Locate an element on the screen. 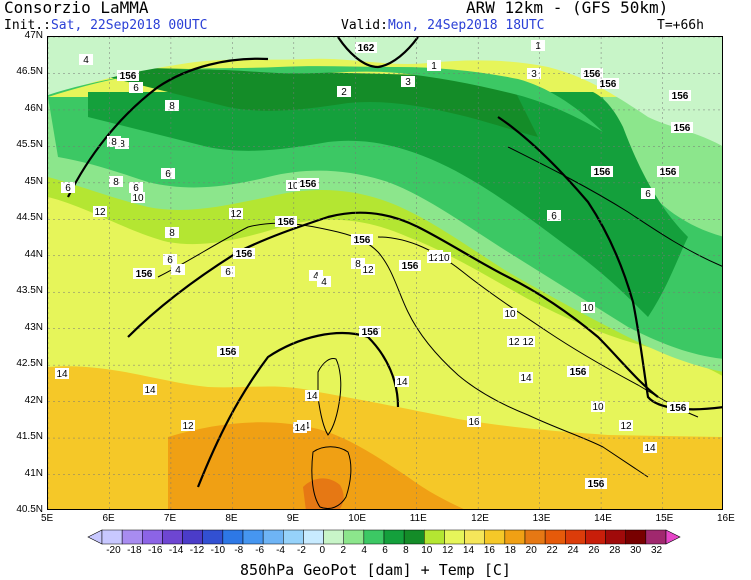 The image size is (751, 580). lat-tick-label: 46N is located at coordinates (33, 108).